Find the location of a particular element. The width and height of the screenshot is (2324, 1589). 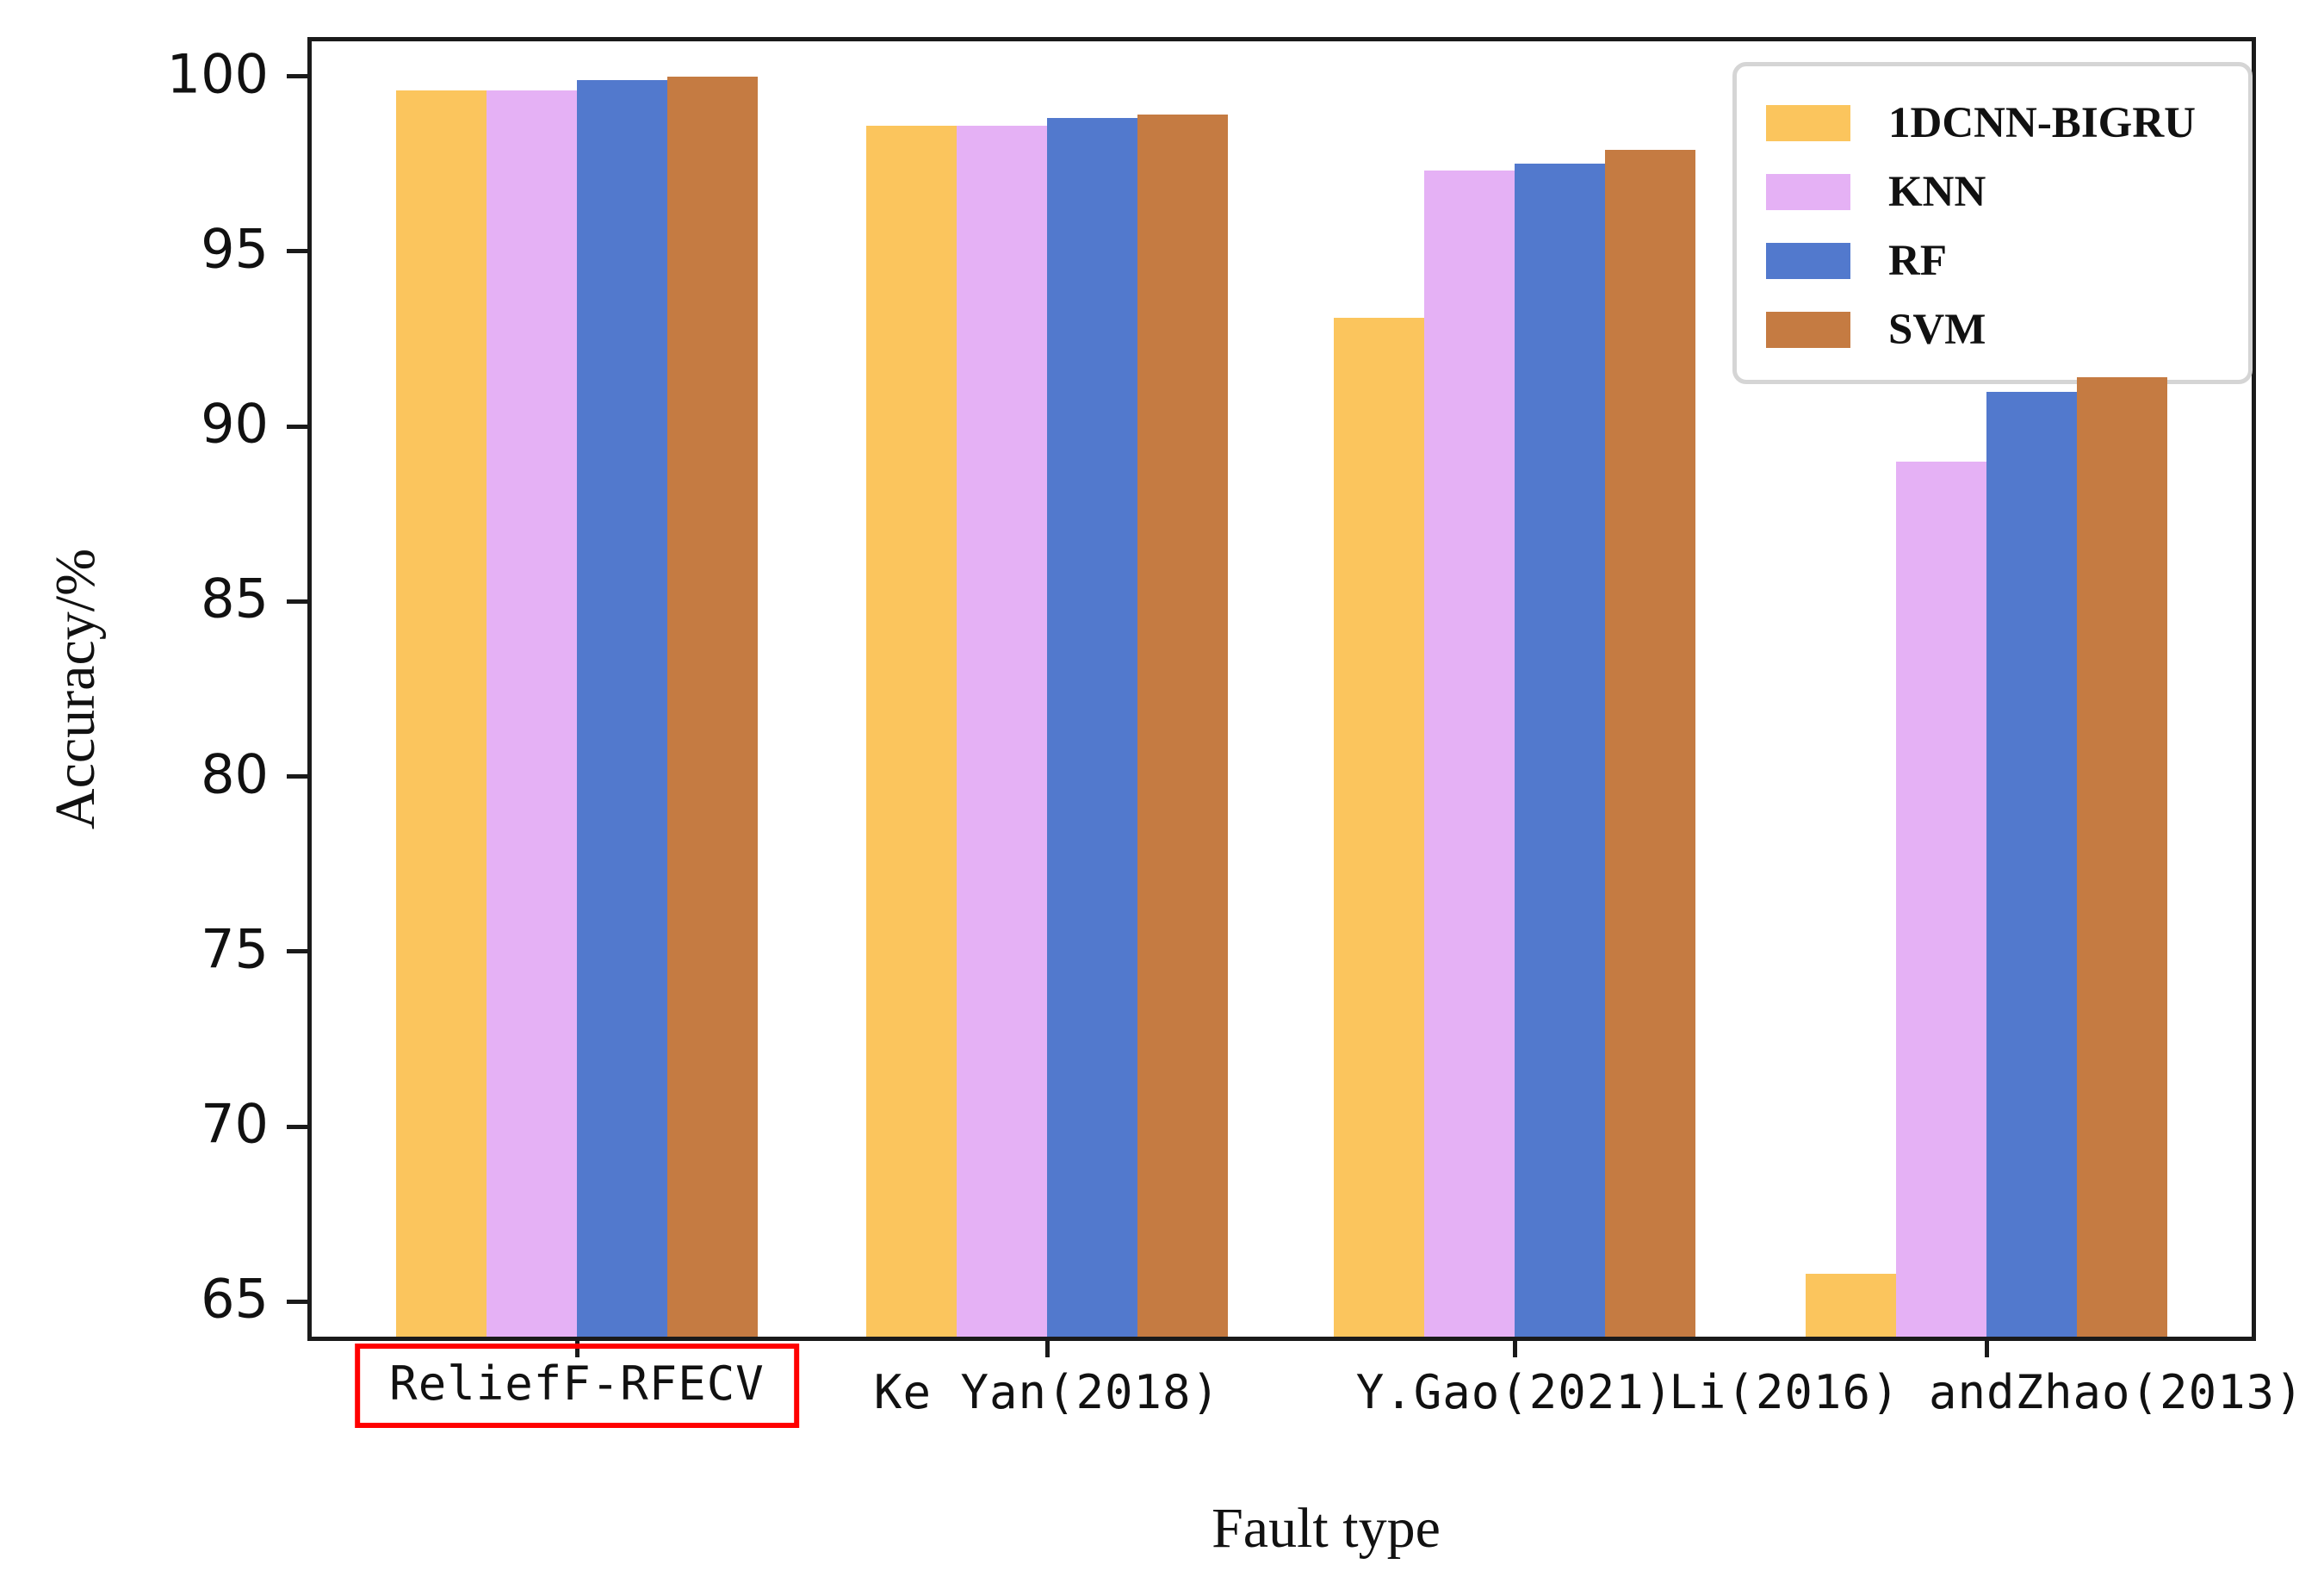

bar-knn-group3 is located at coordinates (1470, 754).